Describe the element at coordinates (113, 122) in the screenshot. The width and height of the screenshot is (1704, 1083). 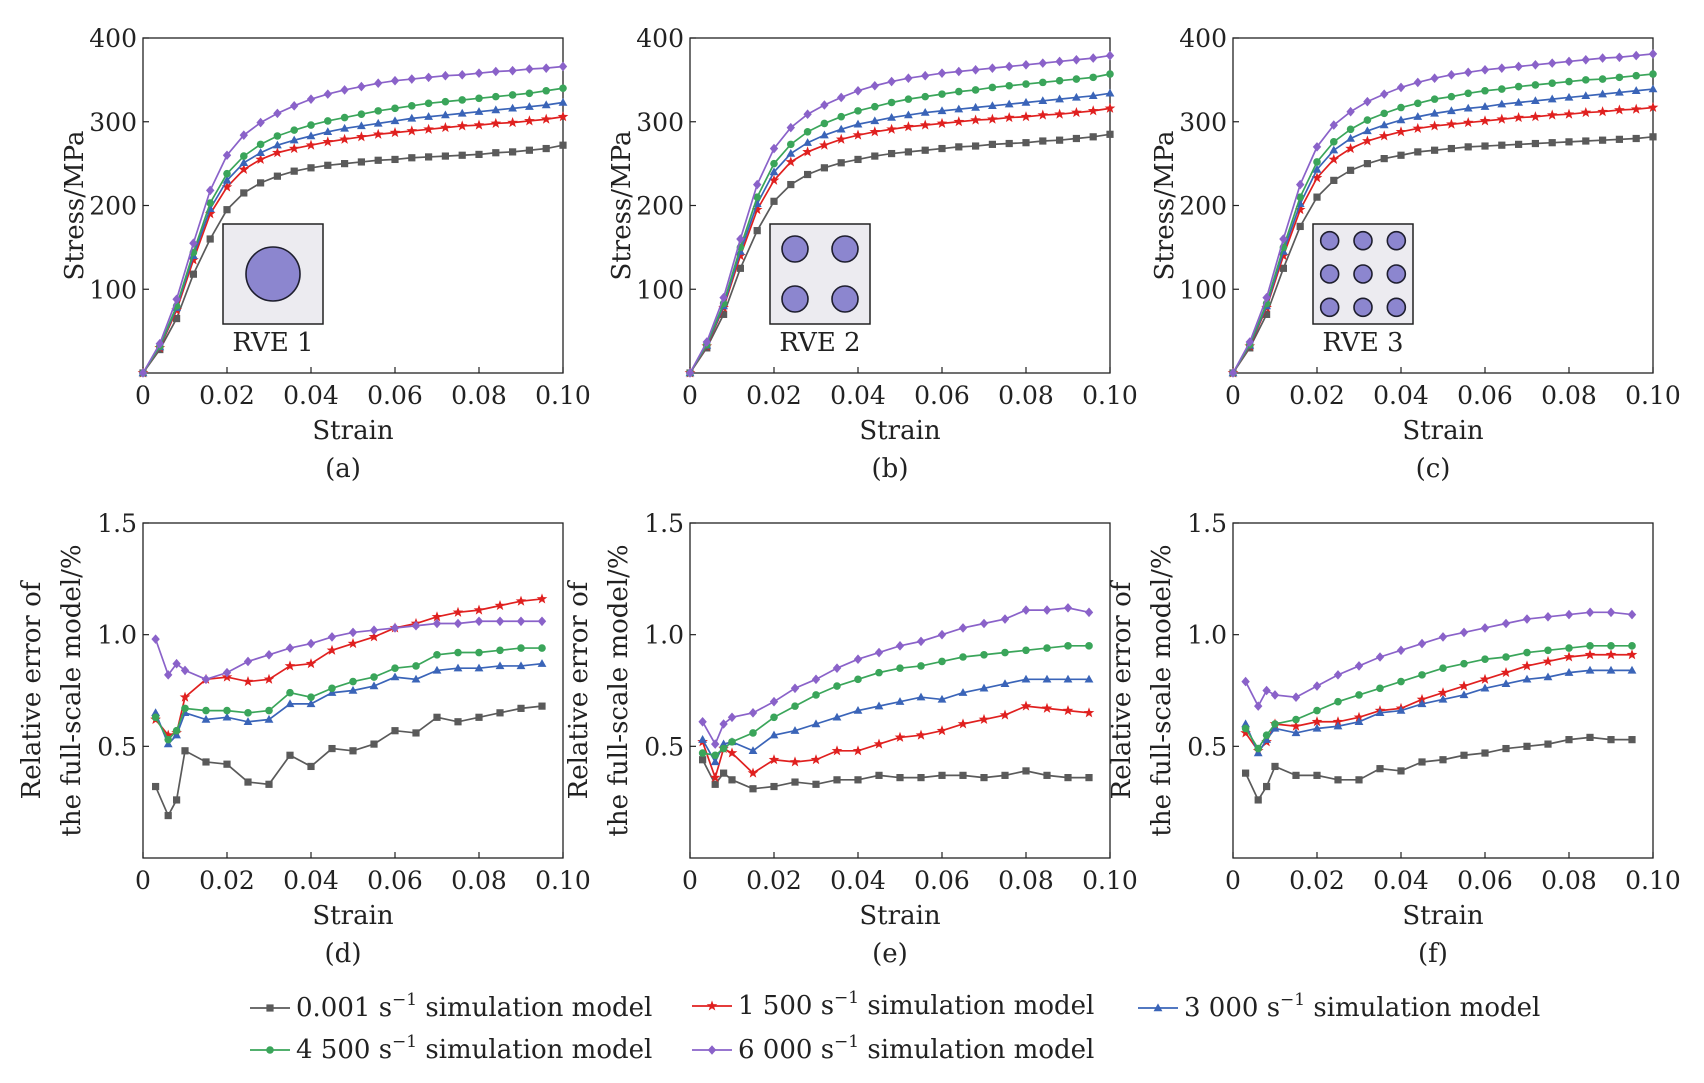
I see `y-tick-label: 300` at that location.